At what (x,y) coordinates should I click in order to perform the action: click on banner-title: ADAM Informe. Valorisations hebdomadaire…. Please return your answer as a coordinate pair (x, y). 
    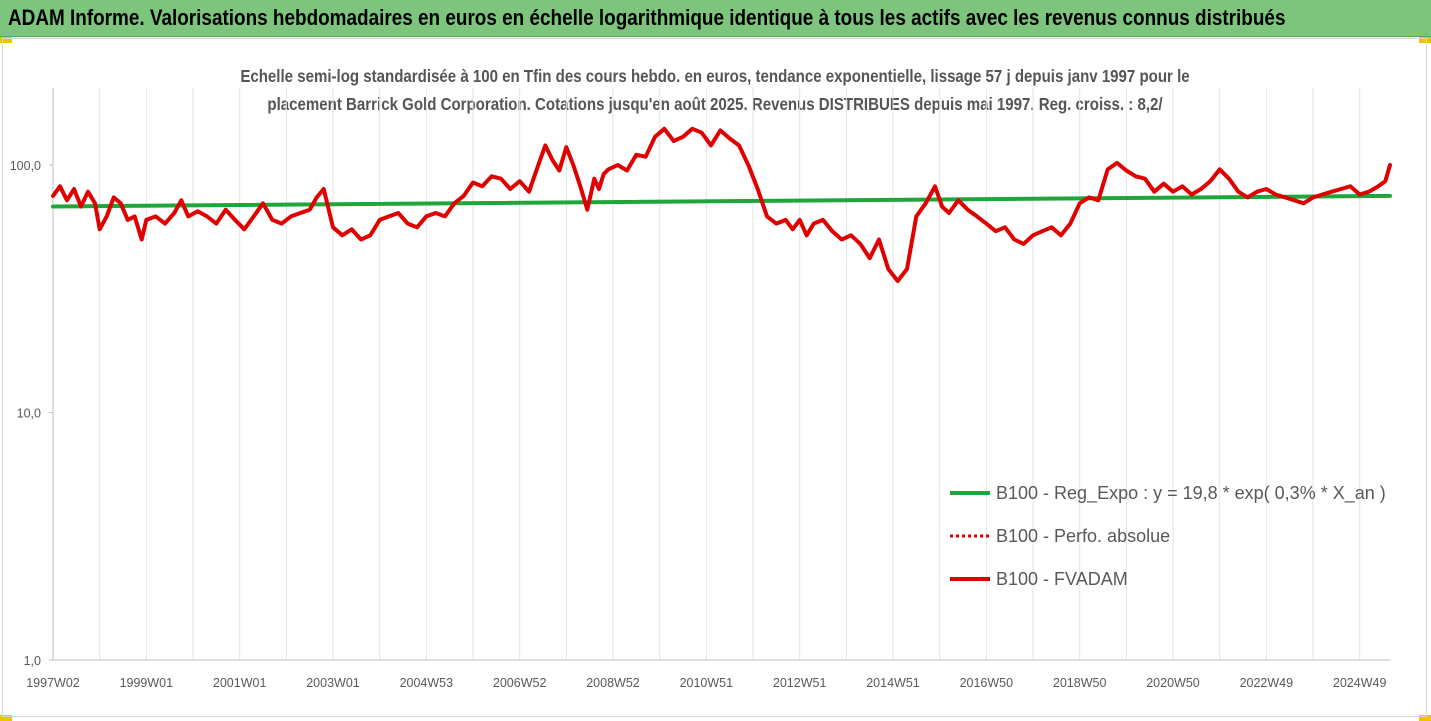
    Looking at the image, I should click on (647, 17).